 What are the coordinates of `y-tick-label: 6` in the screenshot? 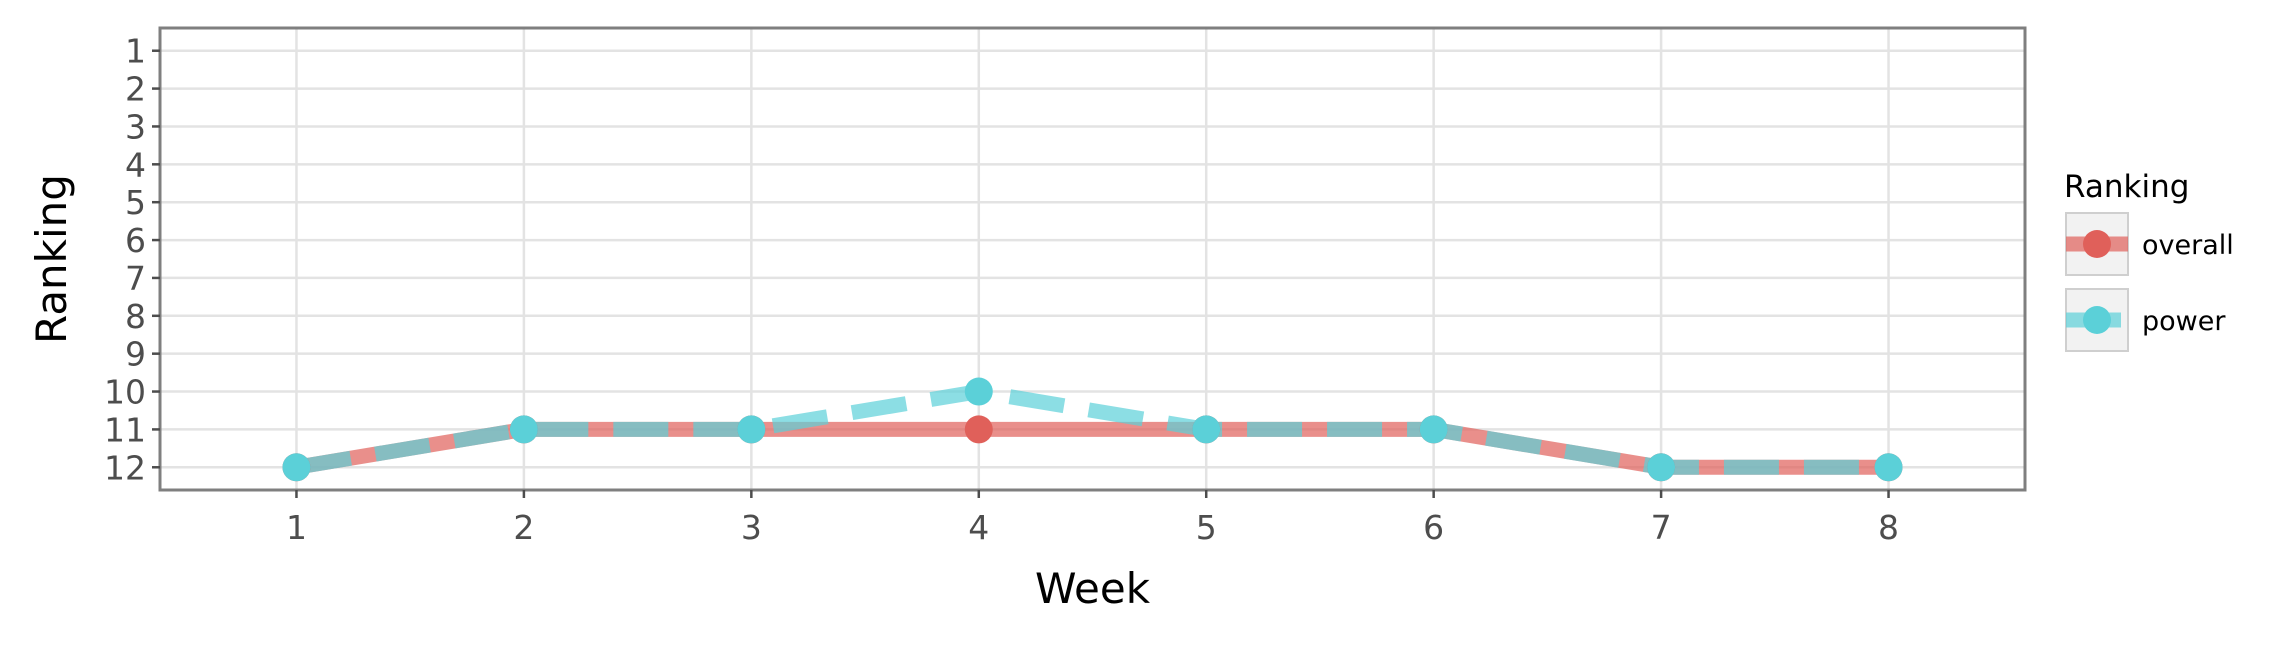 It's located at (135, 240).